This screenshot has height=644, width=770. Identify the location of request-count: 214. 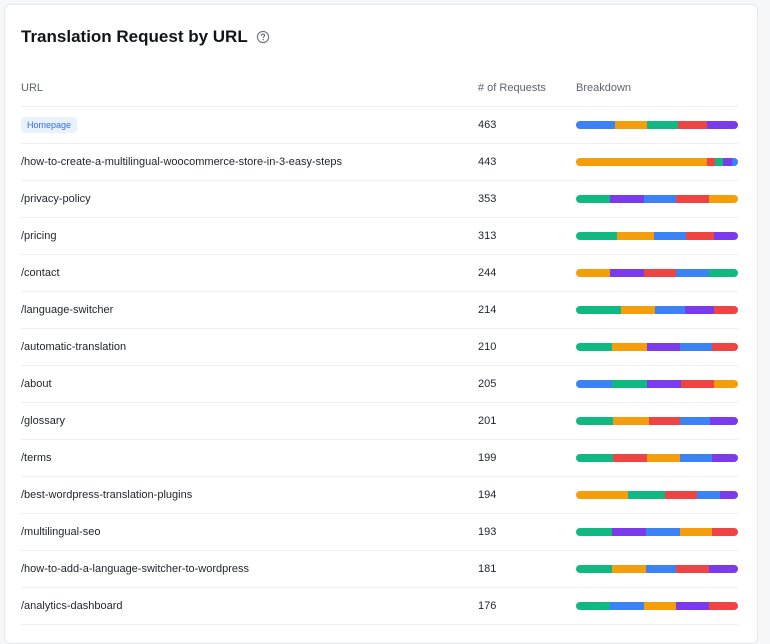
(487, 310).